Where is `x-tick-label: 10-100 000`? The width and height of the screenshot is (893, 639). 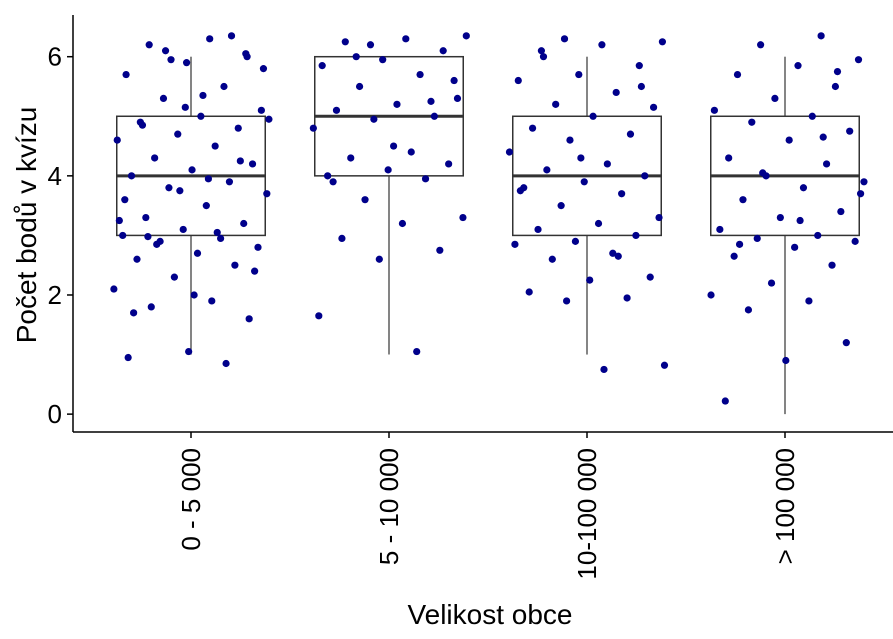
x-tick-label: 10-100 000 is located at coordinates (587, 514).